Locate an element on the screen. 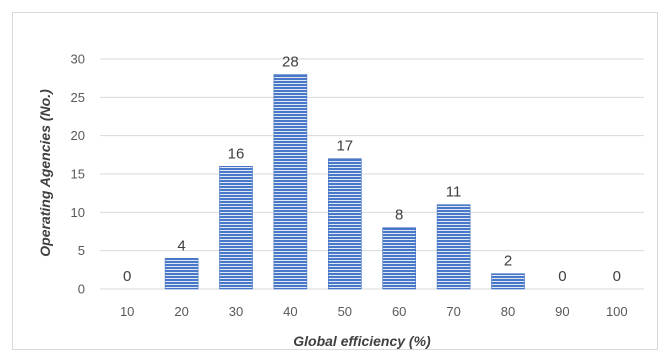  x-tick-label: 40 is located at coordinates (290, 311).